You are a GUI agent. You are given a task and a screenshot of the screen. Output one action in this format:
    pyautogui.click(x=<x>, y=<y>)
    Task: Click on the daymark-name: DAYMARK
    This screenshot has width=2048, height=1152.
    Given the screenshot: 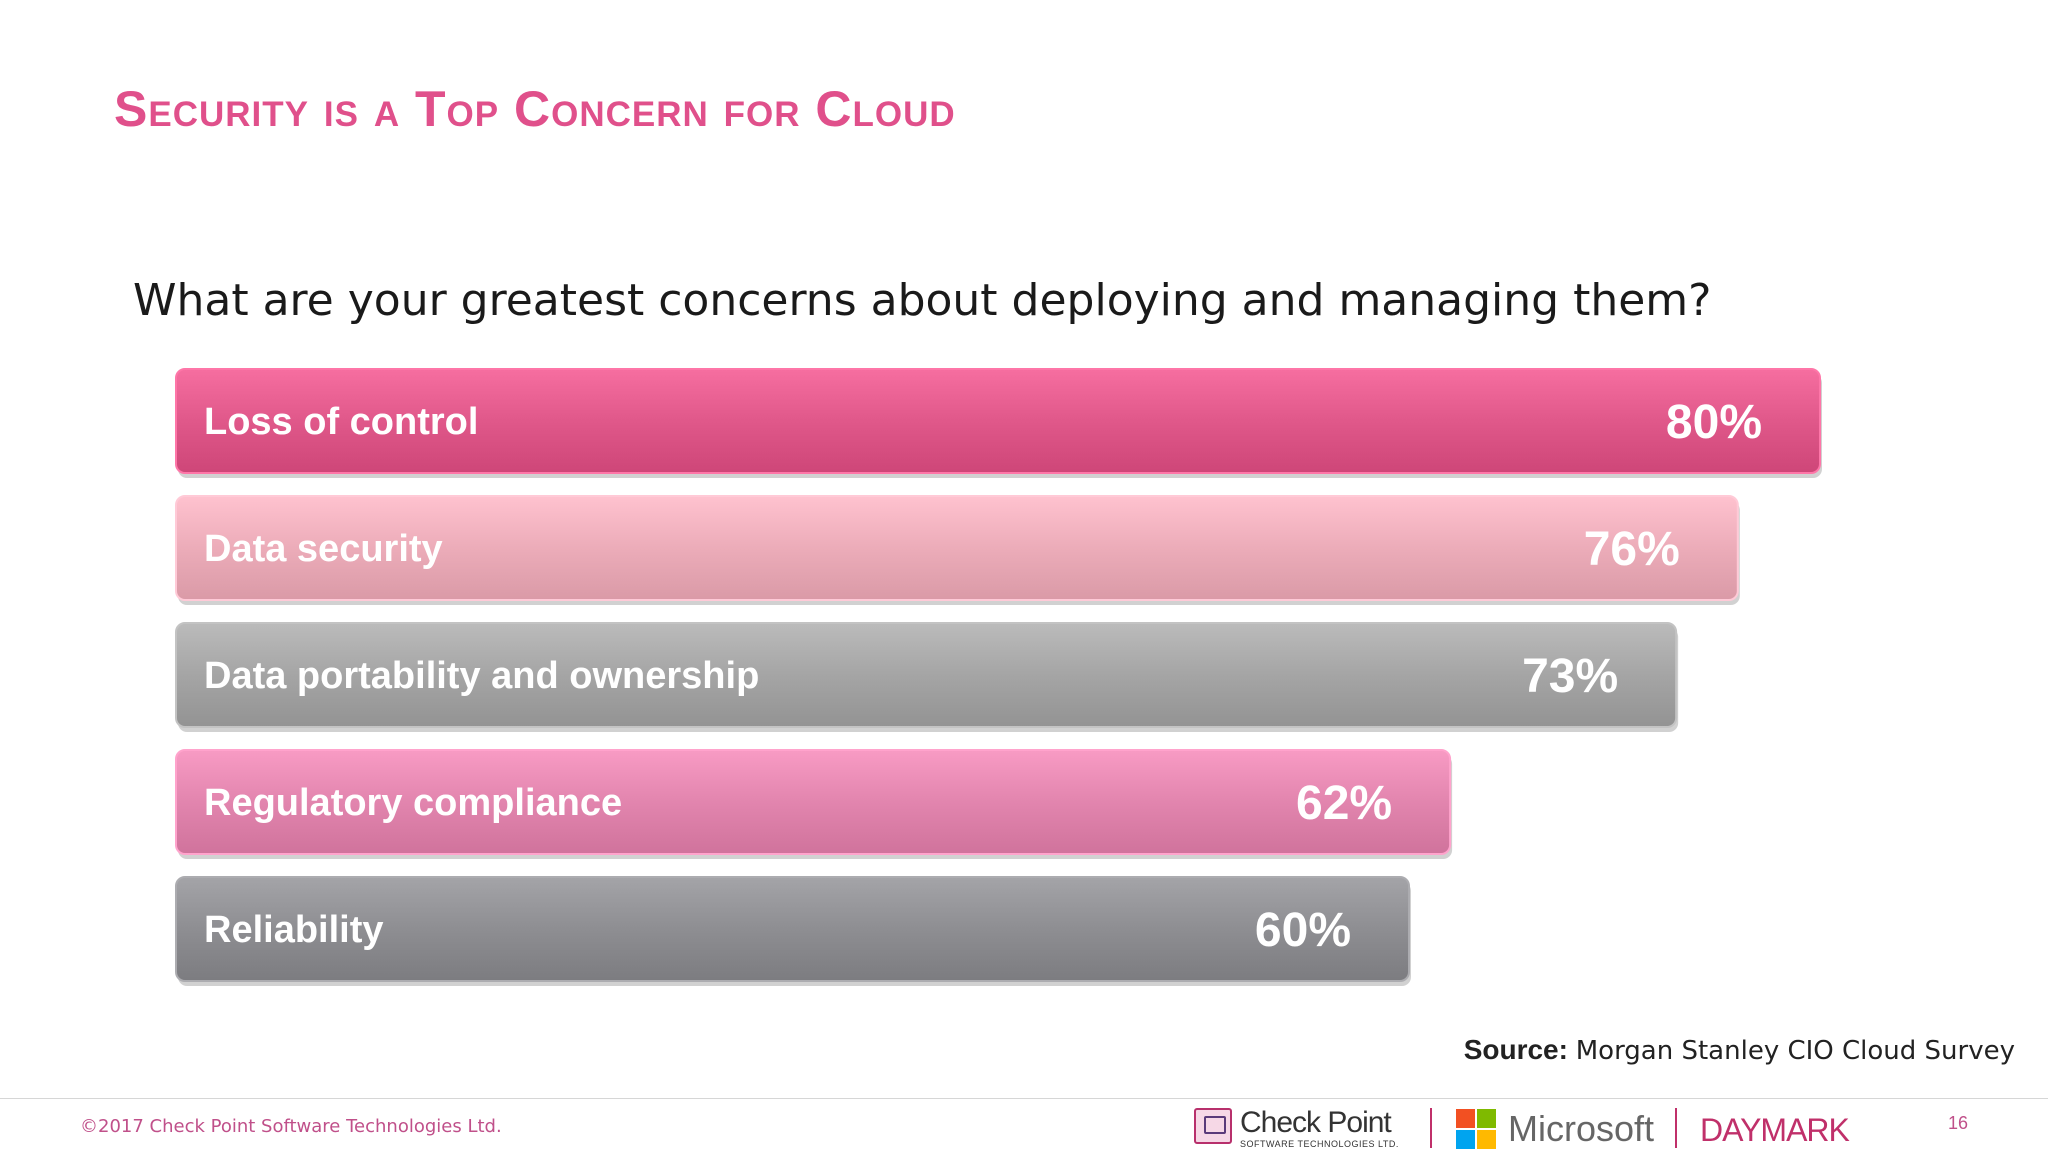 What is the action you would take?
    pyautogui.click(x=1775, y=1130)
    